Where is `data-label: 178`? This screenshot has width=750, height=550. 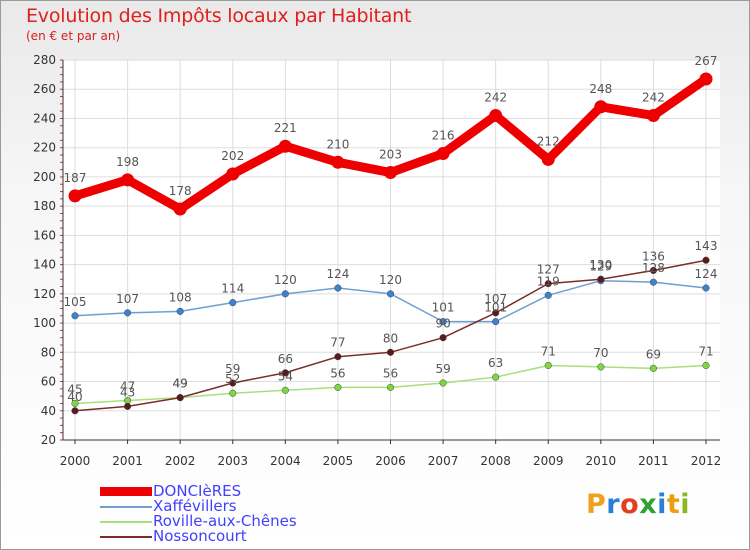 data-label: 178 is located at coordinates (180, 191).